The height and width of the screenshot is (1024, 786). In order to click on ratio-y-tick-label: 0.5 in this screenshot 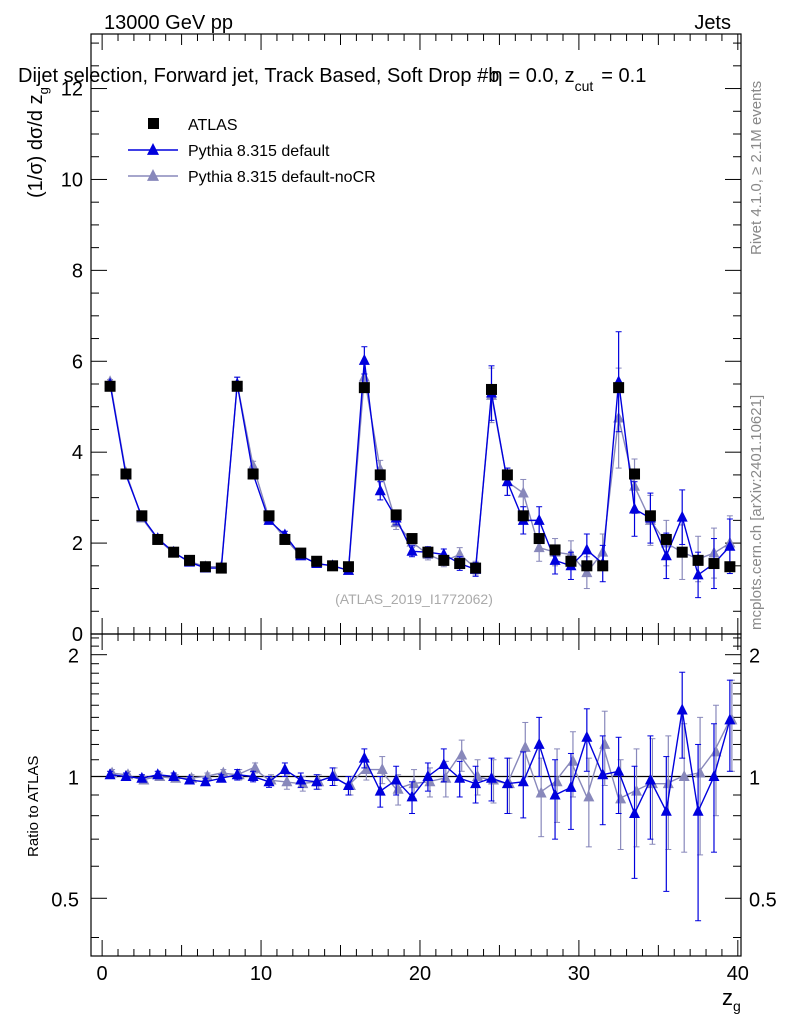, I will do `click(65, 900)`.